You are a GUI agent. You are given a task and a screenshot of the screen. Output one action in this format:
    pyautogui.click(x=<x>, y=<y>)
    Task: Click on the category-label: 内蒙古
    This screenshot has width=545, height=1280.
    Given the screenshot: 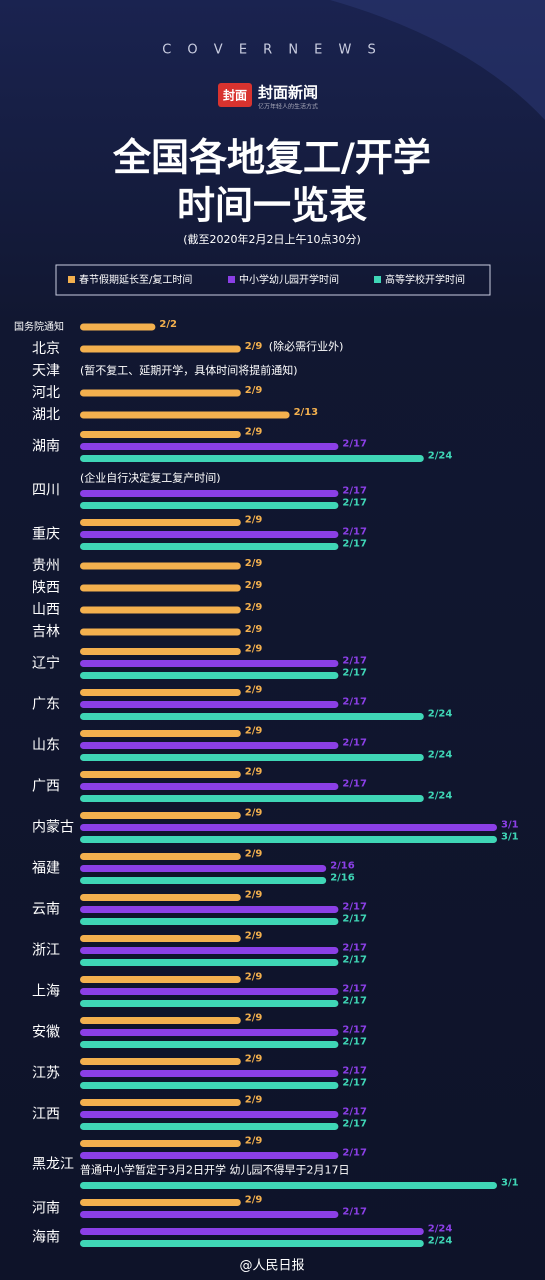 What is the action you would take?
    pyautogui.click(x=53, y=828)
    